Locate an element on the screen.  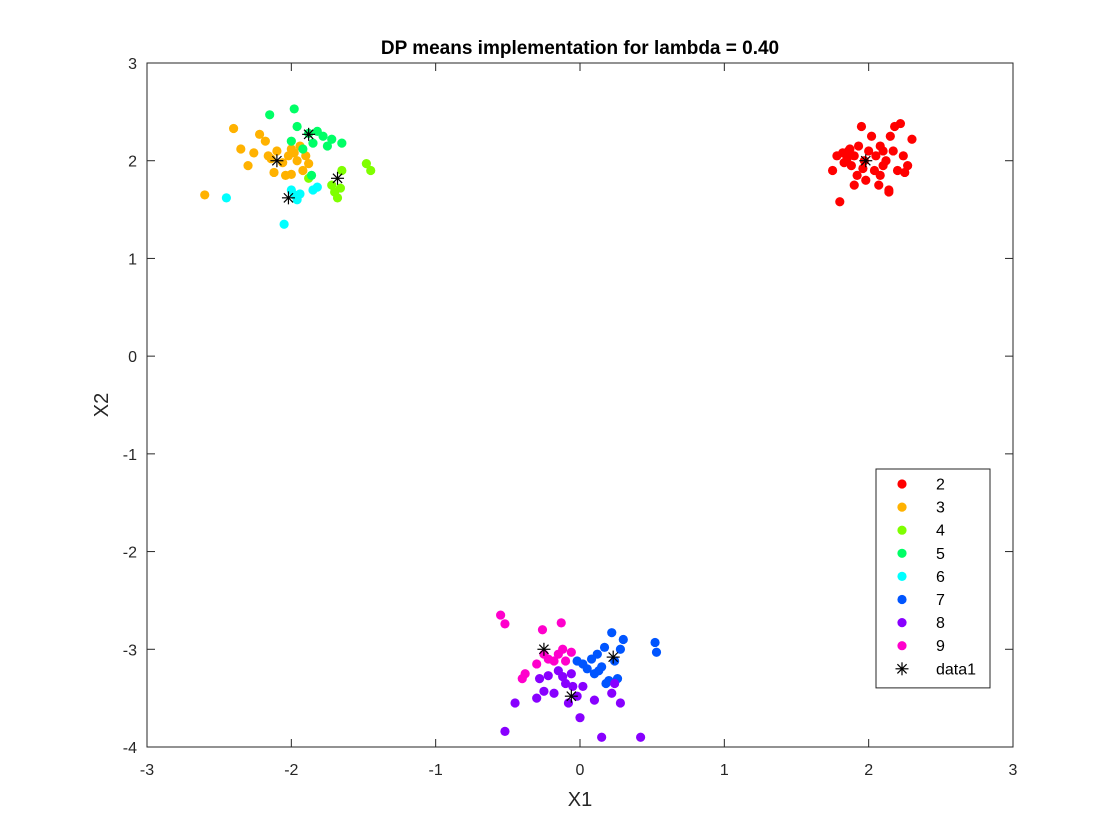
x-tick-label: 1 is located at coordinates (724, 770).